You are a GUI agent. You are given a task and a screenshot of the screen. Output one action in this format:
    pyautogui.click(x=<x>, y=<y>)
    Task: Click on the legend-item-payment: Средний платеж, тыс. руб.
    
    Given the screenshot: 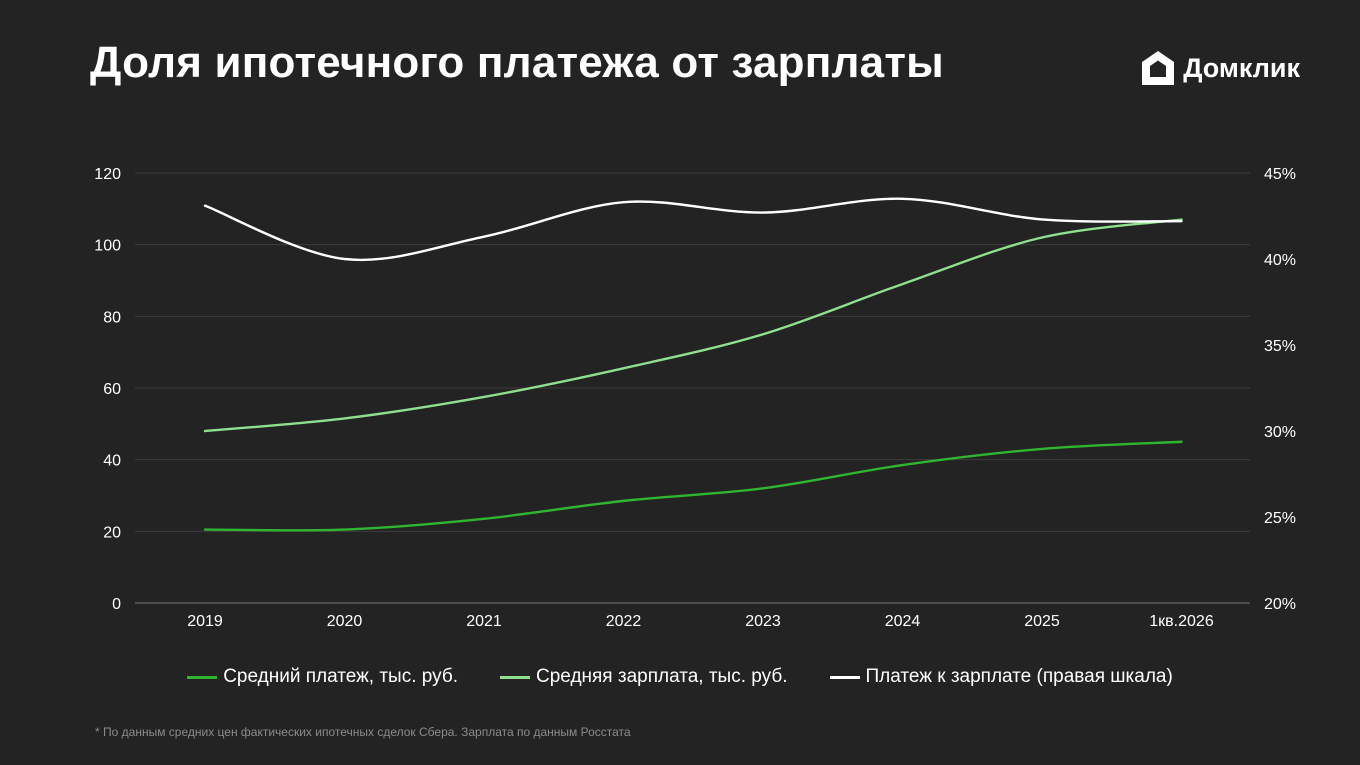 What is the action you would take?
    pyautogui.click(x=322, y=677)
    